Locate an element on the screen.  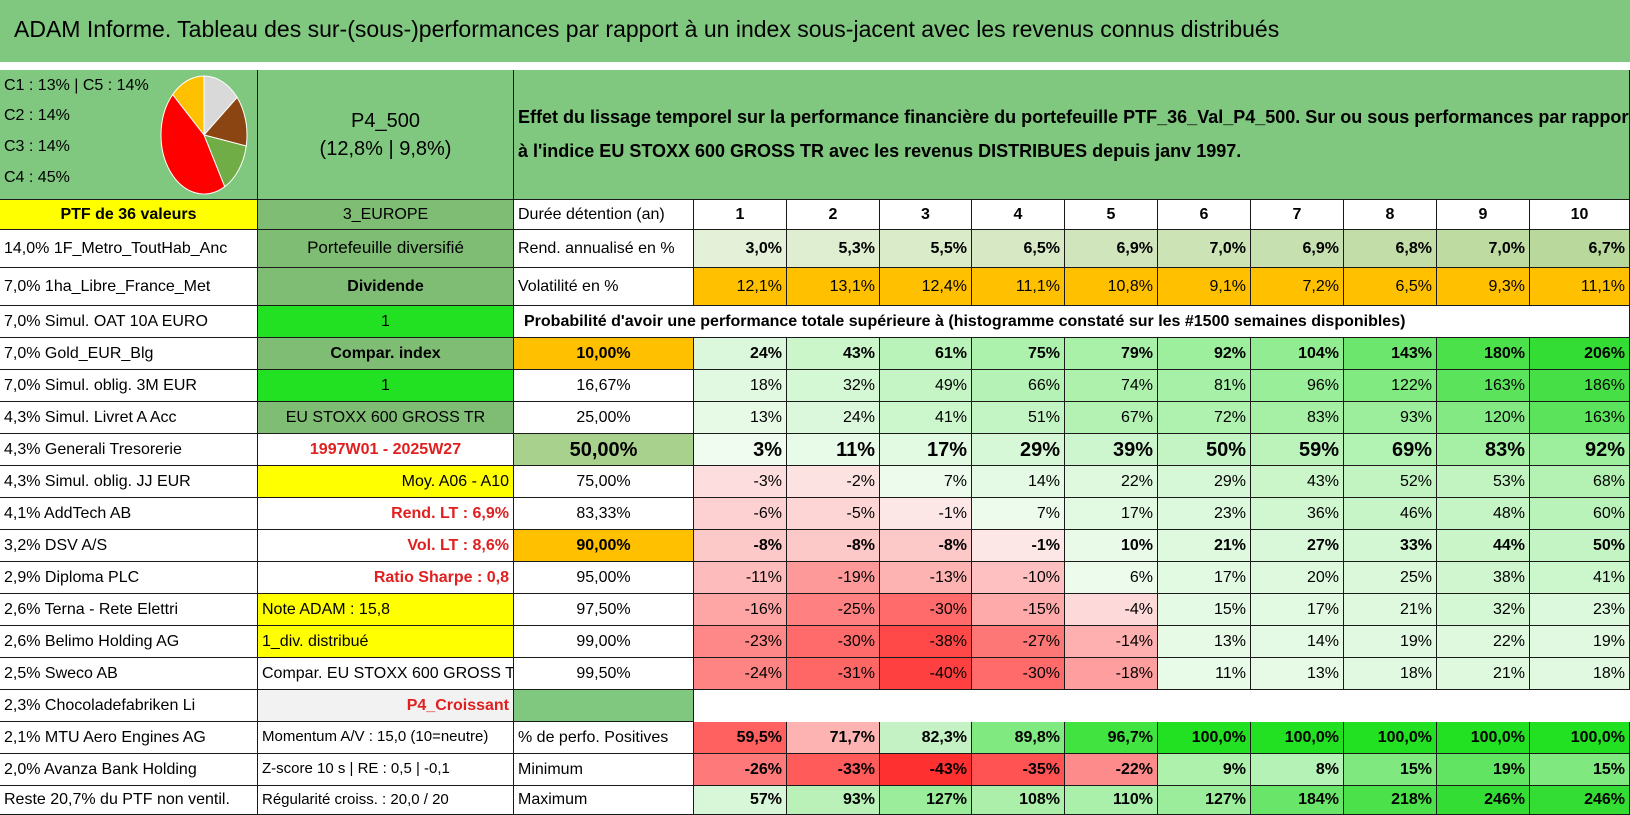
holding-row: Reste 20,7% du PTF non ventil. is located at coordinates (129, 800).